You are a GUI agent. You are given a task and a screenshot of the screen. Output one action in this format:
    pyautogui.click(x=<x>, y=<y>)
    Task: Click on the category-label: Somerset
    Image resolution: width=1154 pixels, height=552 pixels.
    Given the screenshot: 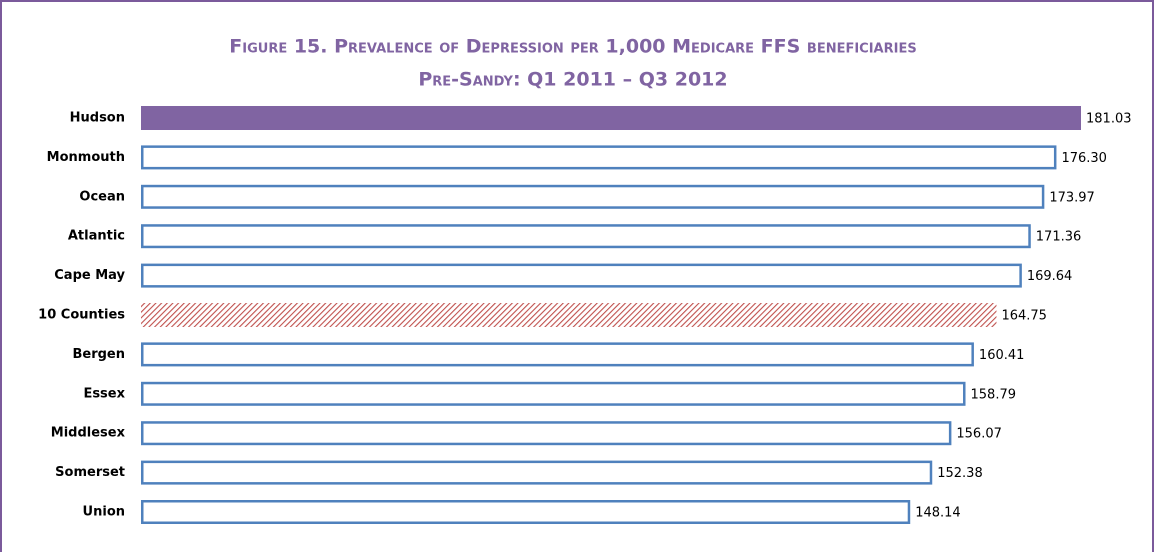 What is the action you would take?
    pyautogui.click(x=90, y=472)
    